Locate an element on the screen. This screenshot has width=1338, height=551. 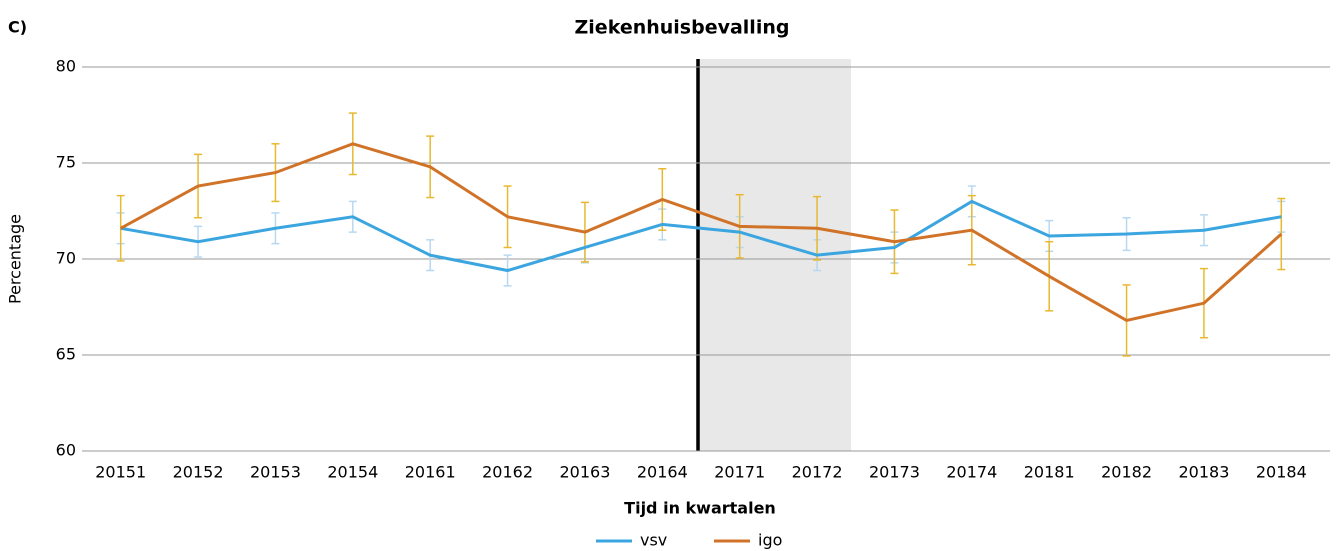
y-tick-label: 75 is located at coordinates (66, 162).